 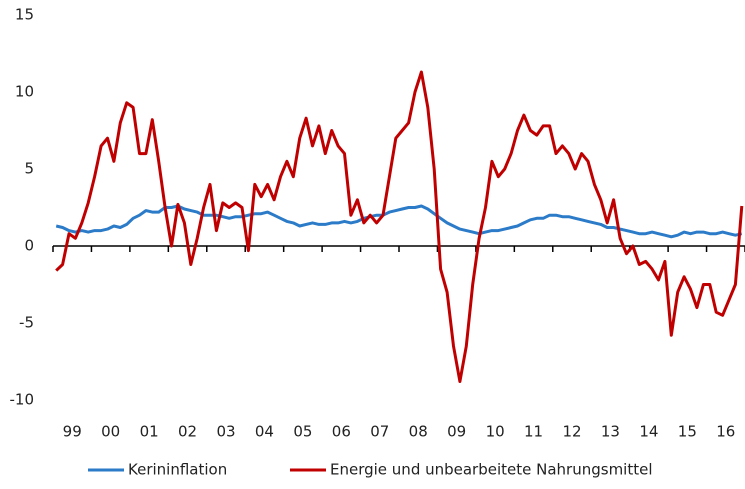 What do you see at coordinates (533, 432) in the screenshot?
I see `x-tick-label: 11` at bounding box center [533, 432].